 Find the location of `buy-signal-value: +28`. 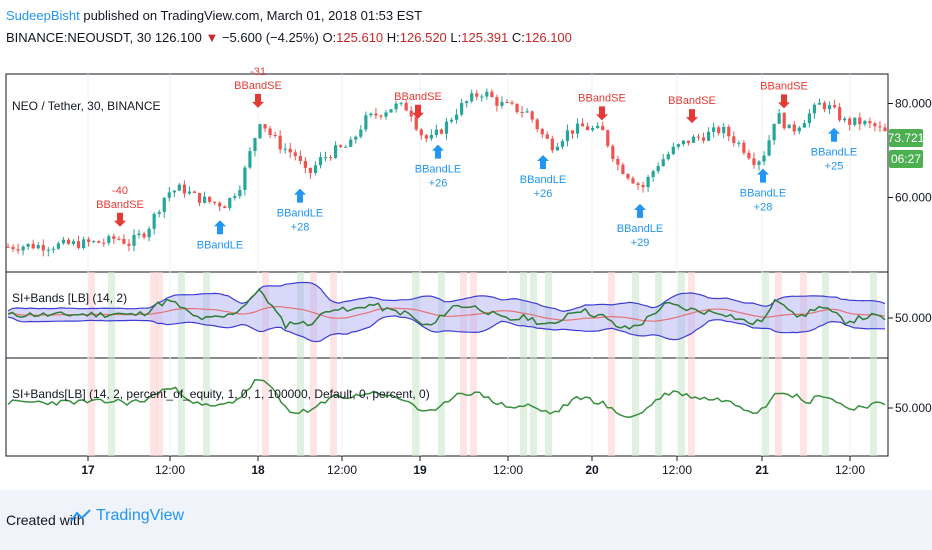

buy-signal-value: +28 is located at coordinates (300, 228).